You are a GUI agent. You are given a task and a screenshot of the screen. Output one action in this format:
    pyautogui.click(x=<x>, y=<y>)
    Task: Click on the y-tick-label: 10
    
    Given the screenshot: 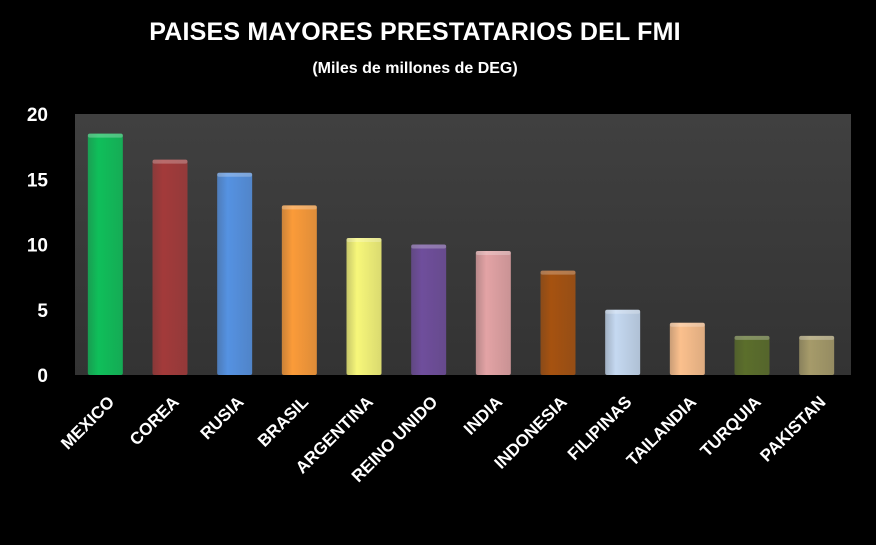 What is the action you would take?
    pyautogui.click(x=37, y=246)
    